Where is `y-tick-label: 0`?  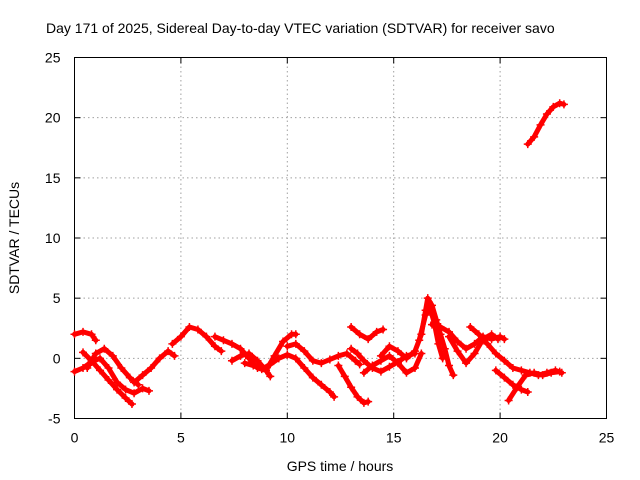
y-tick-label: 0 is located at coordinates (57, 358).